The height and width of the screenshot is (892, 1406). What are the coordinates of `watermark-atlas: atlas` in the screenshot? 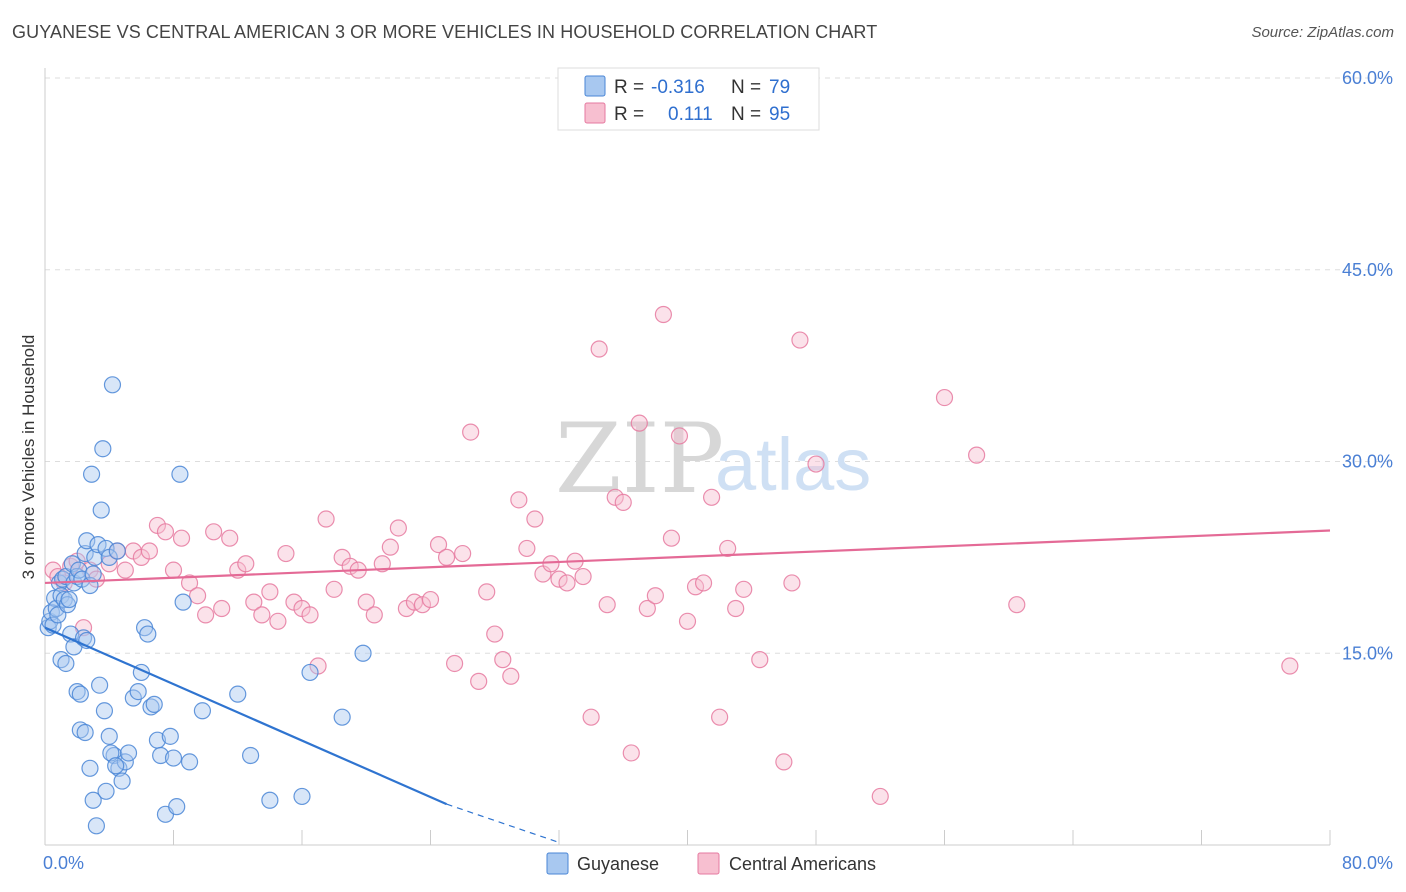 It's located at (793, 464).